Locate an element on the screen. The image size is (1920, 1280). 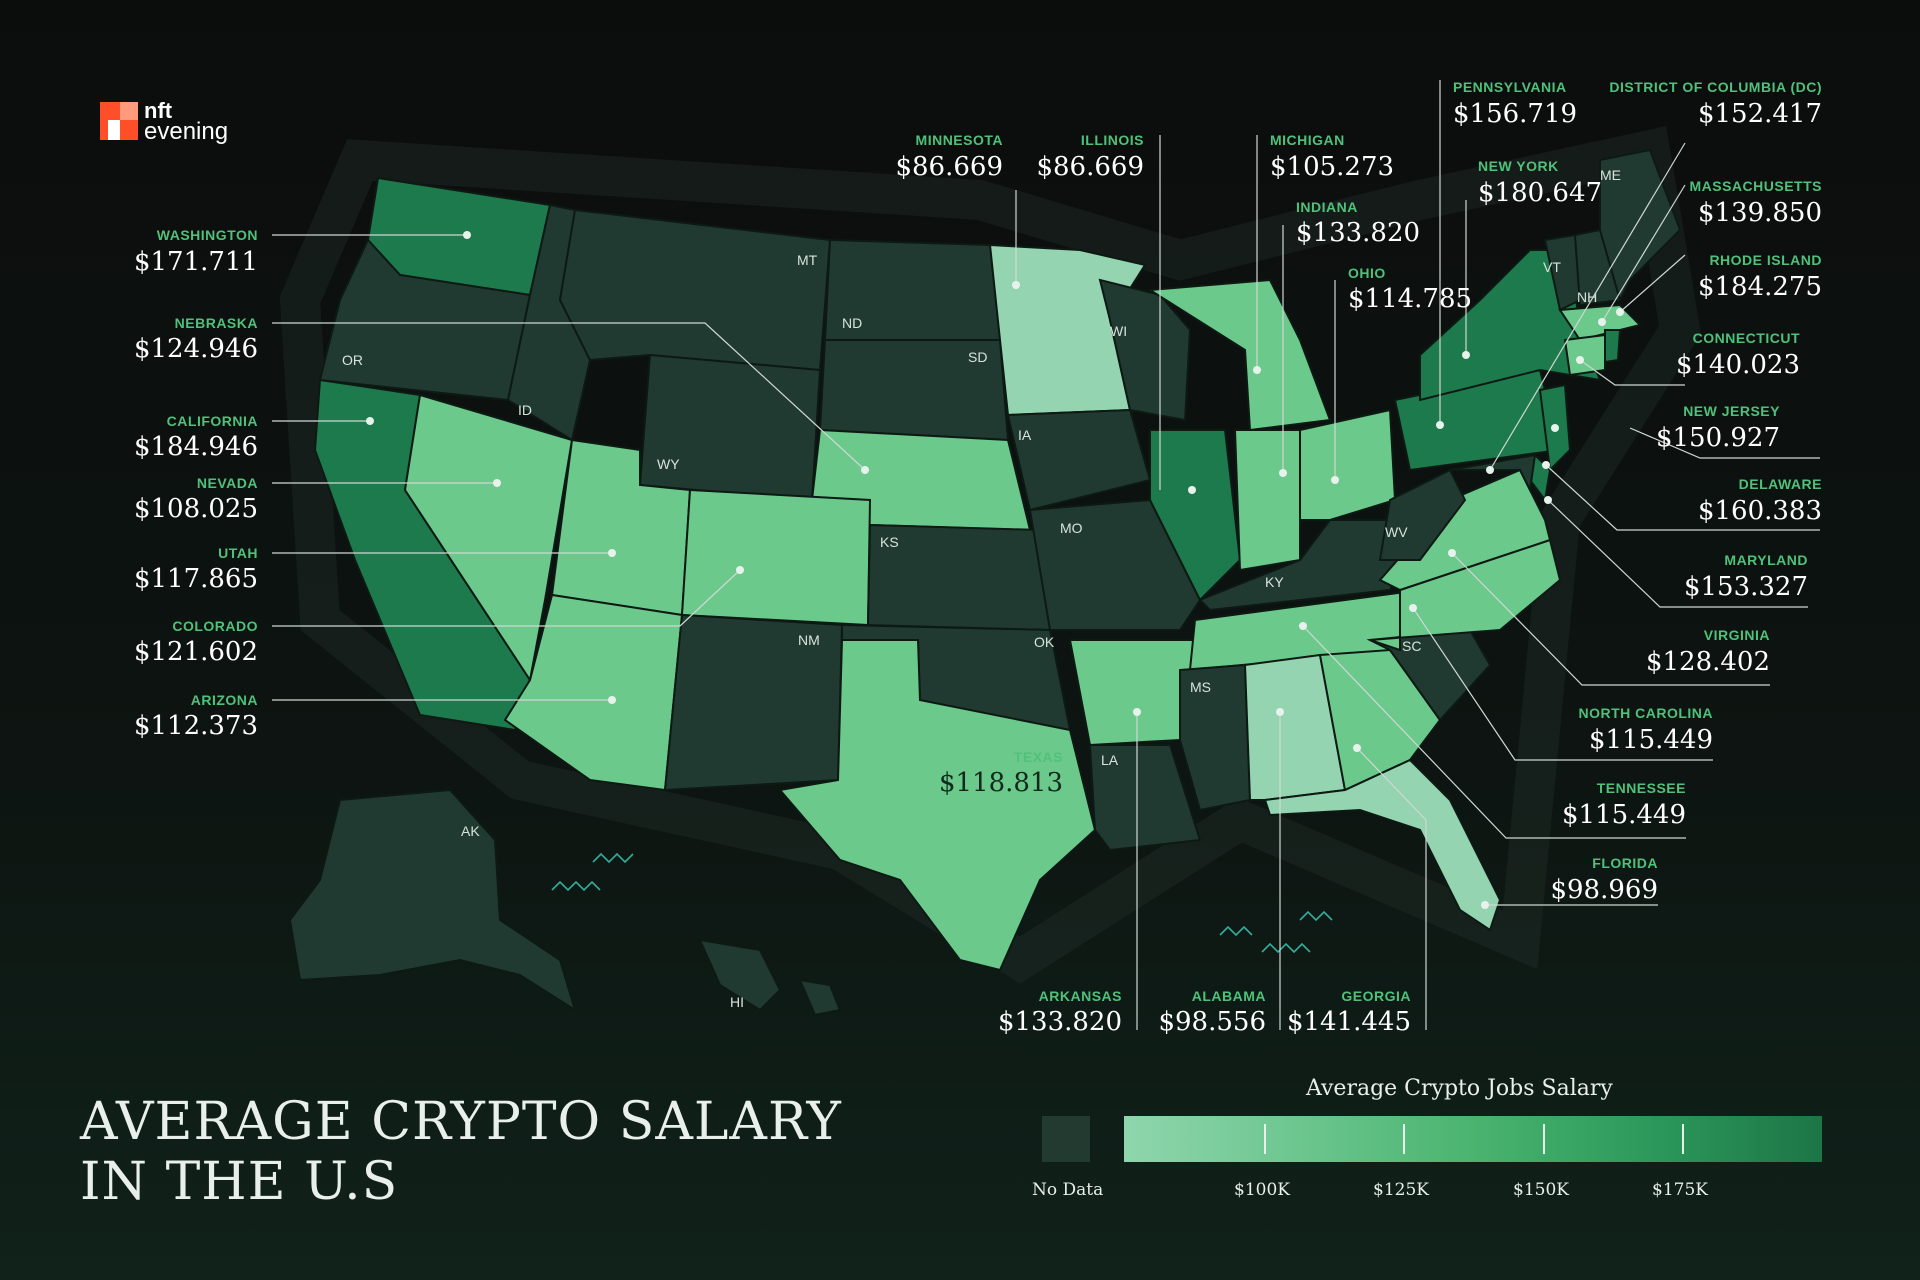
dot-florida is located at coordinates (1485, 905).